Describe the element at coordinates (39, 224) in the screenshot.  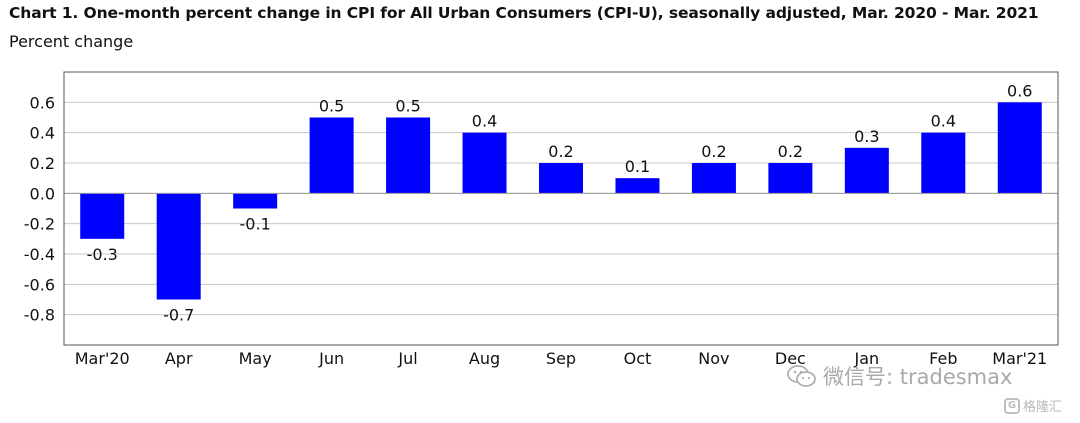
I see `y-tick-label: -0.2` at that location.